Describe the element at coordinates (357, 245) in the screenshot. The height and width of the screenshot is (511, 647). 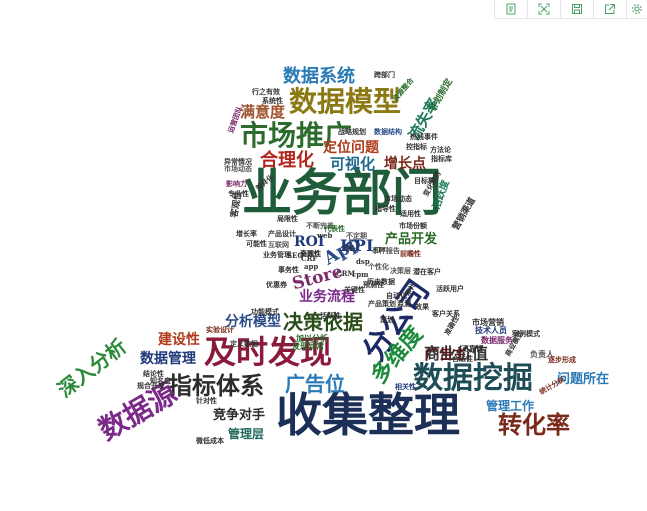
I see `word-21: KPI` at that location.